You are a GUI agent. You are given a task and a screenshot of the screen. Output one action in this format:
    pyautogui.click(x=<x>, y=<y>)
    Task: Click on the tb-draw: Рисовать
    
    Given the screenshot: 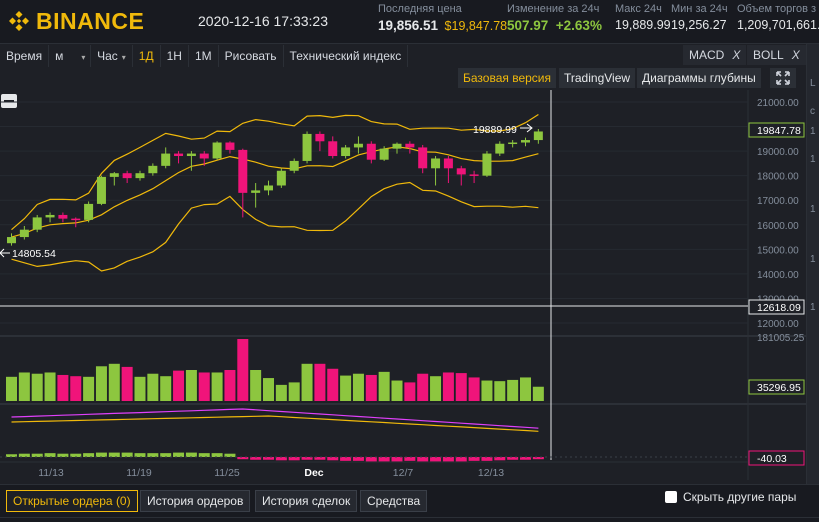 What is the action you would take?
    pyautogui.click(x=251, y=56)
    